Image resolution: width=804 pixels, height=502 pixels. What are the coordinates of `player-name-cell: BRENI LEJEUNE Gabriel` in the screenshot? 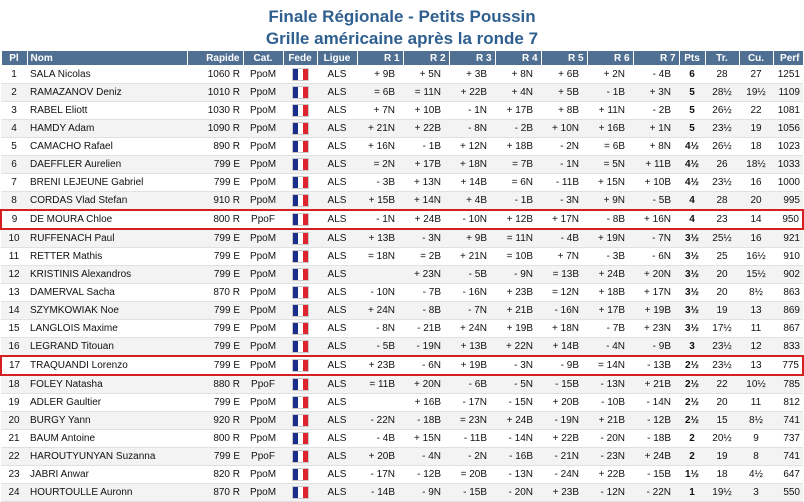 It's located at (107, 182).